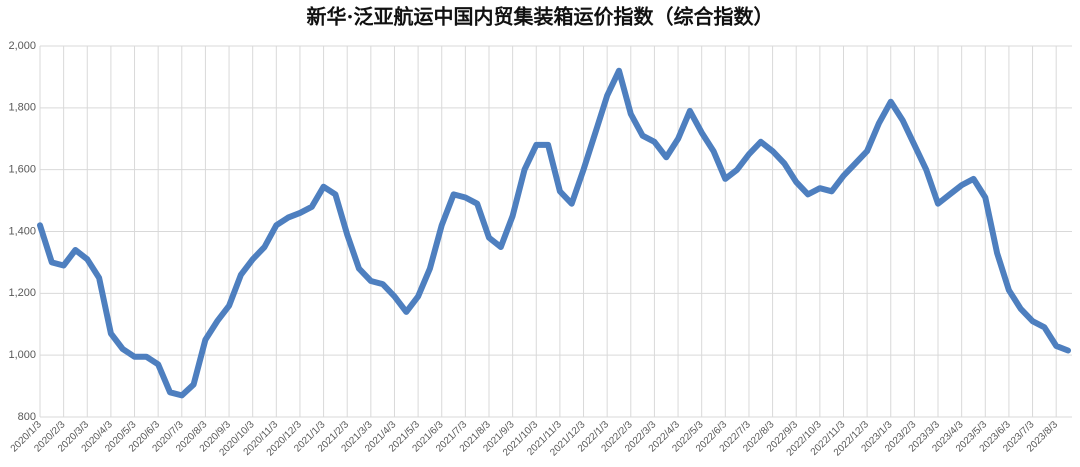 The image size is (1080, 467). I want to click on y-tick-label: 2,000, so click(22, 46).